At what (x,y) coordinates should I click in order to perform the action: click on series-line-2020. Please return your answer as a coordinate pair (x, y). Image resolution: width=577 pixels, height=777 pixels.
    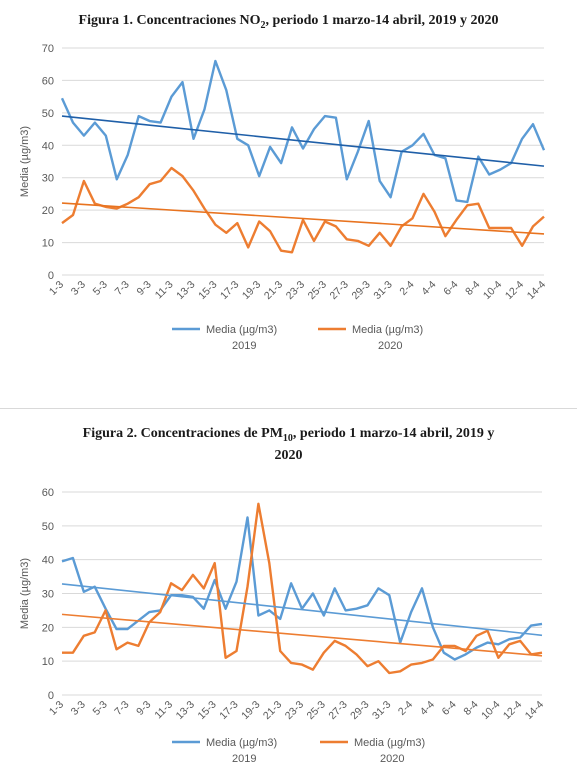
    Looking at the image, I should click on (303, 210).